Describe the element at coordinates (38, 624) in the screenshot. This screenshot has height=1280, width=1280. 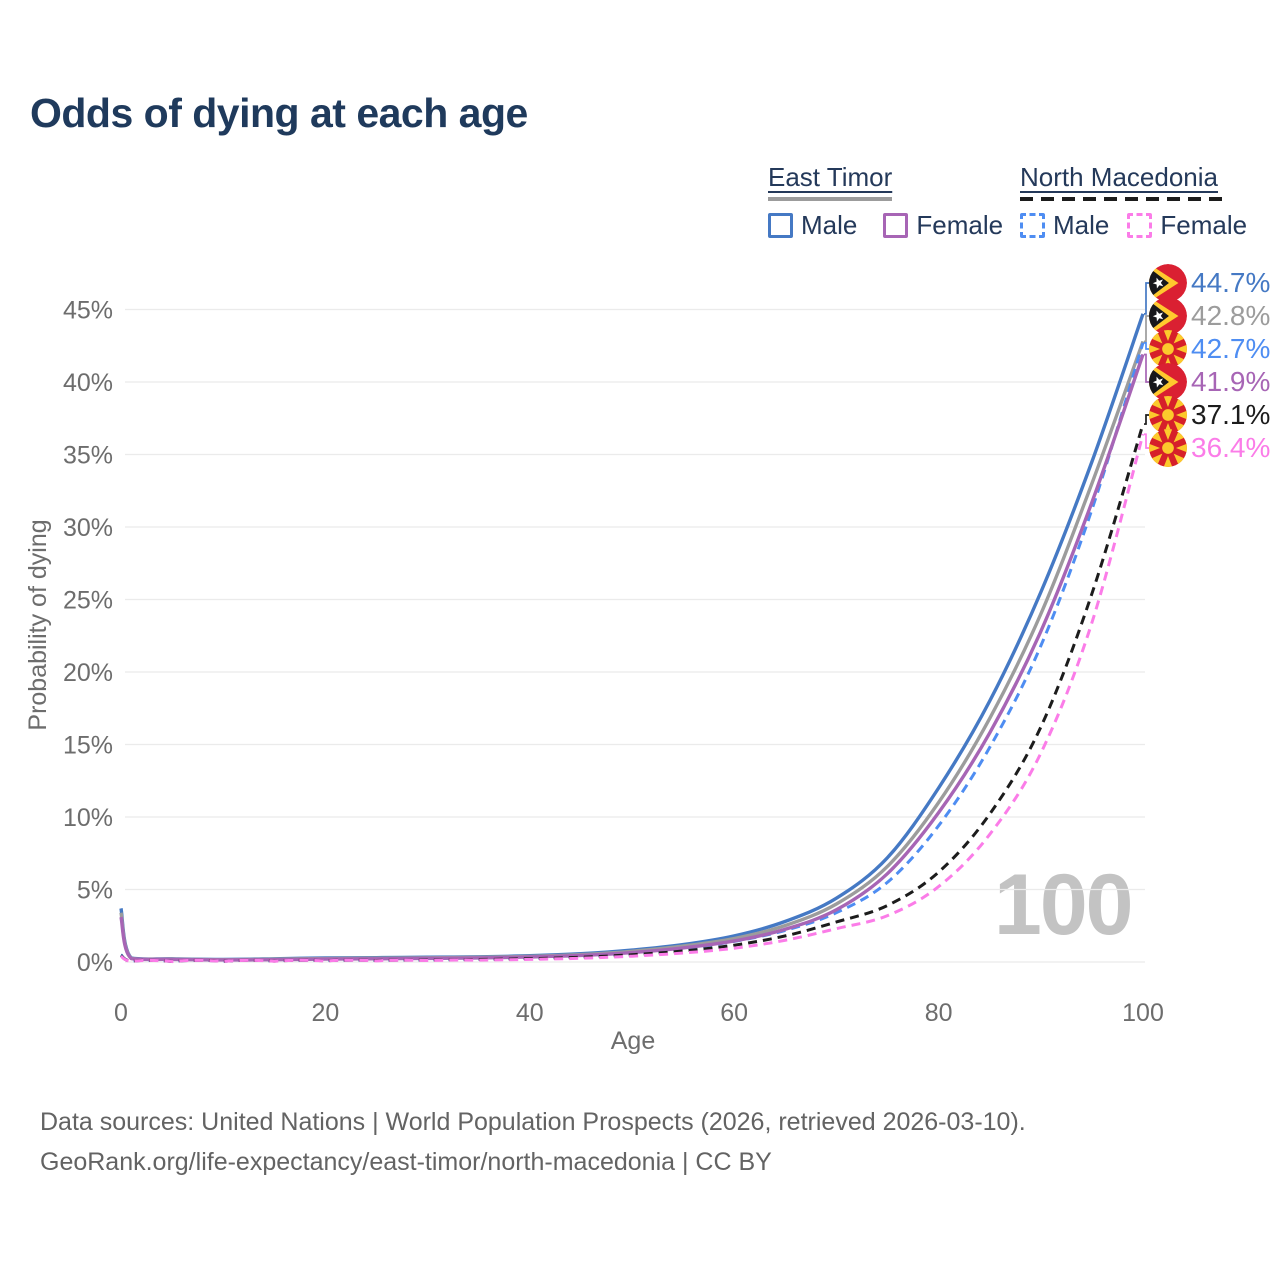
I see `y-axis-title: Probability of dying` at that location.